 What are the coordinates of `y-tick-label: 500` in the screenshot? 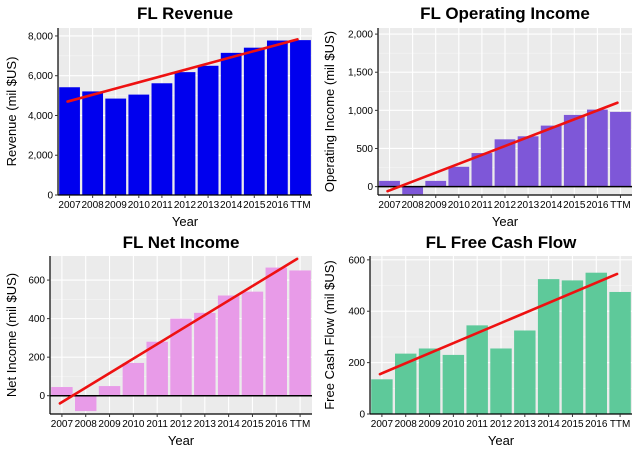 It's located at (364, 149).